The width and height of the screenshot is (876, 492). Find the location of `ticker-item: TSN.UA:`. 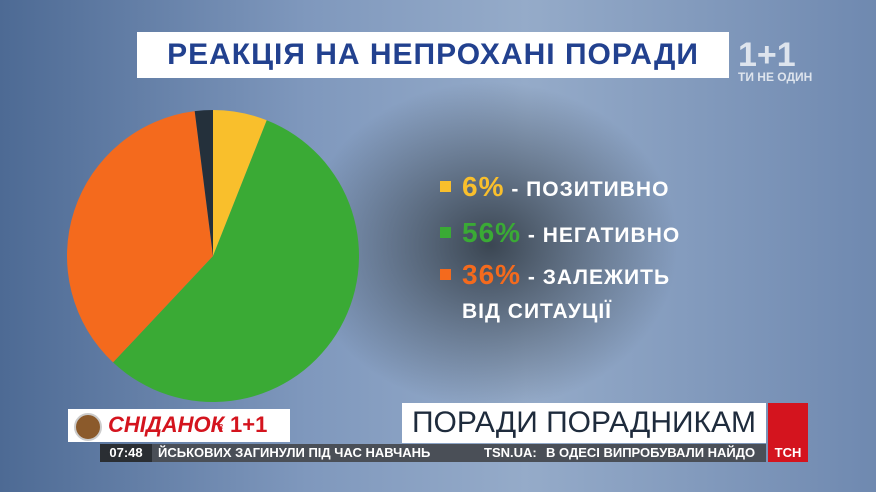

ticker-item: TSN.UA: is located at coordinates (510, 452).